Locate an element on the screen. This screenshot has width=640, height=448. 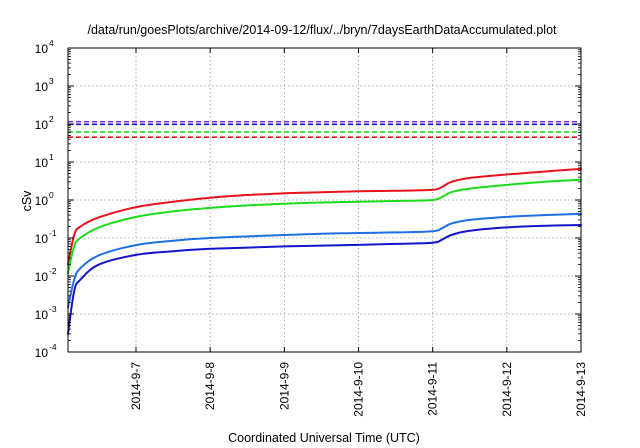
y-tick-label: 10 -2 is located at coordinates (46, 275).